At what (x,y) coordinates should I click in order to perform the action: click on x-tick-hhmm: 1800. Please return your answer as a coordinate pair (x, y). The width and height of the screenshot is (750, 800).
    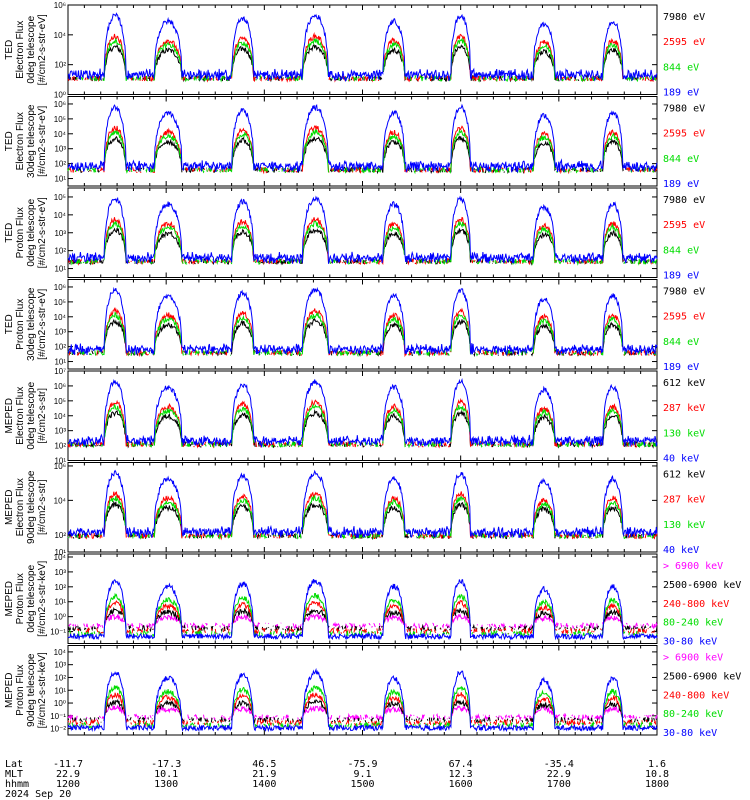
    Looking at the image, I should click on (657, 784).